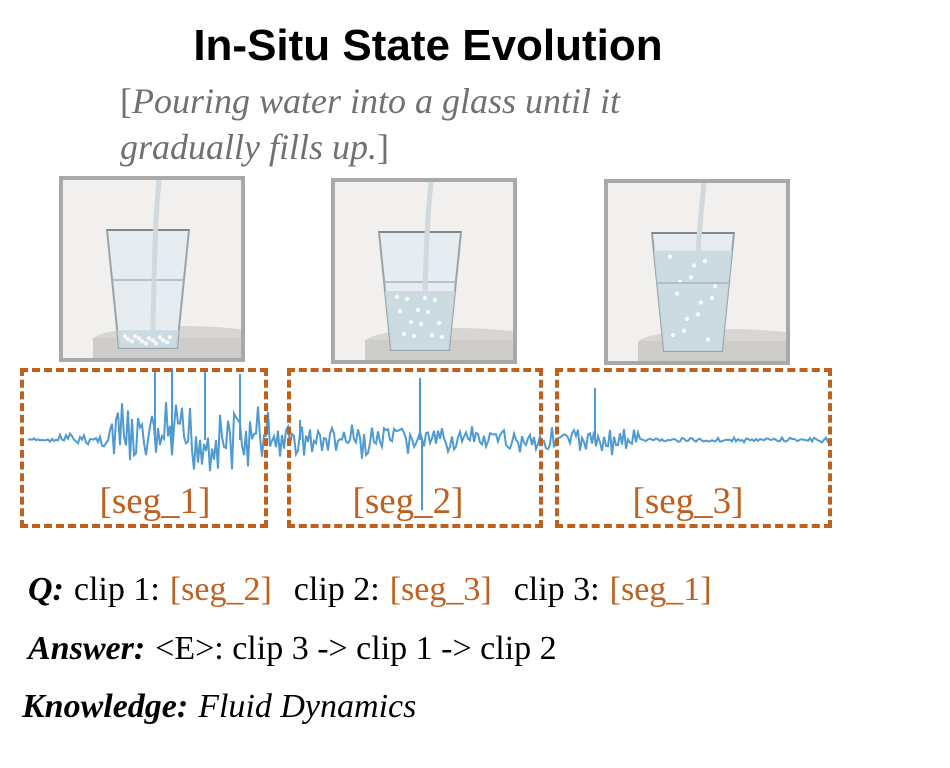 The height and width of the screenshot is (768, 950). Describe the element at coordinates (105, 706) in the screenshot. I see `knowledge-prefix: Knowledge:` at that location.